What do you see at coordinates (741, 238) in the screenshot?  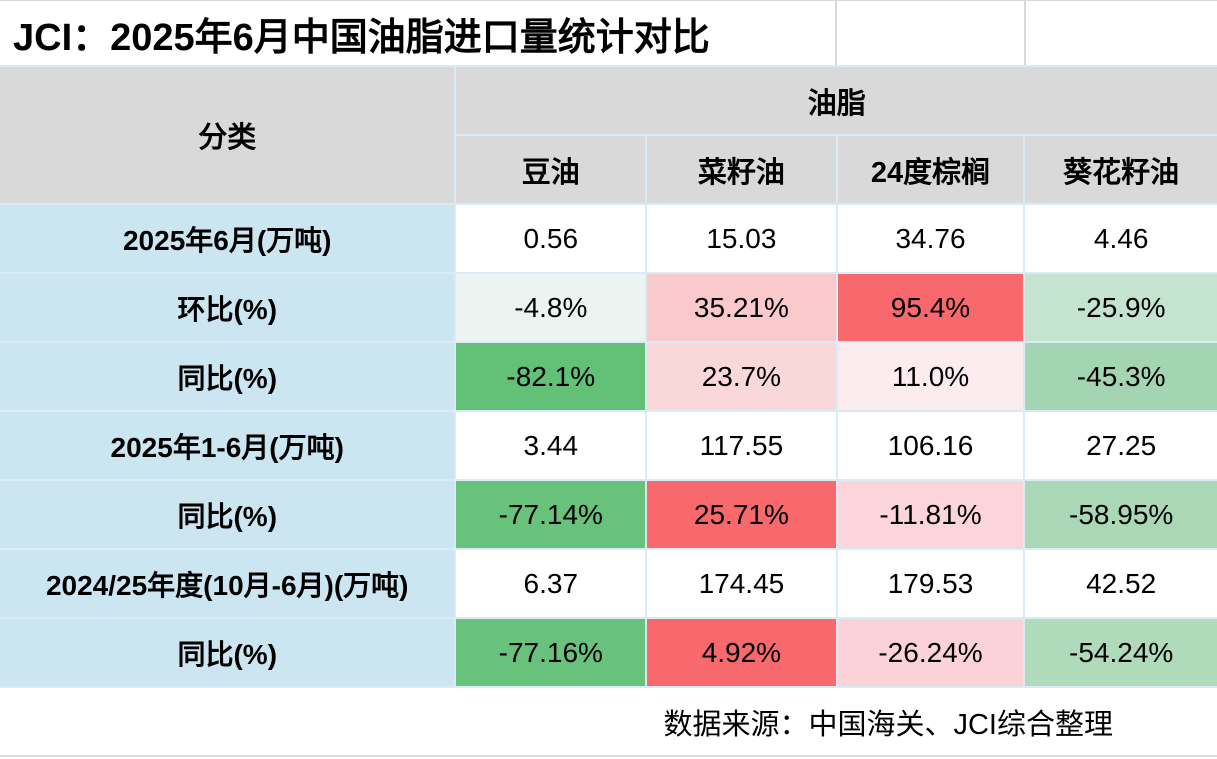 I see `value-cell: 15.03` at bounding box center [741, 238].